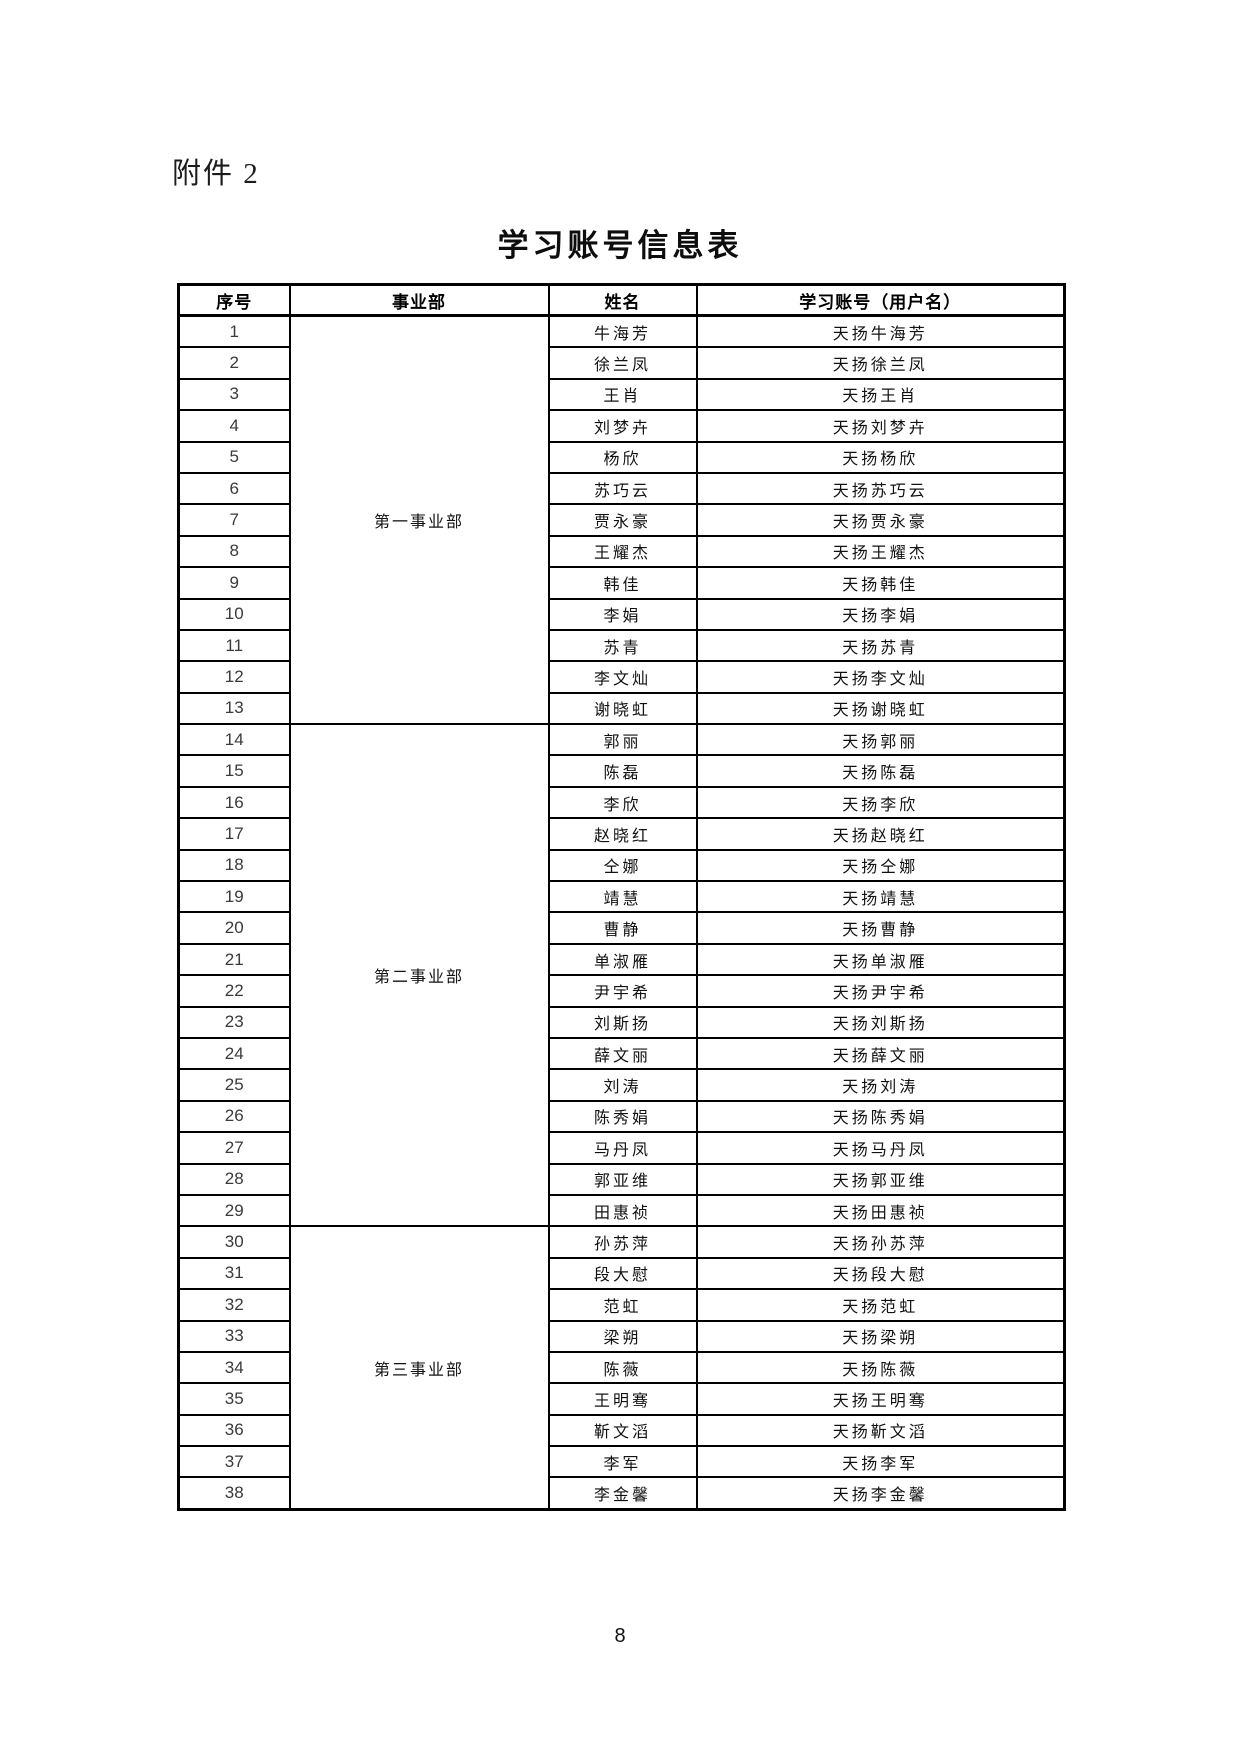 This screenshot has width=1240, height=1752. I want to click on table-row: 2 徐兰凤 天扬徐兰凤, so click(621, 363).